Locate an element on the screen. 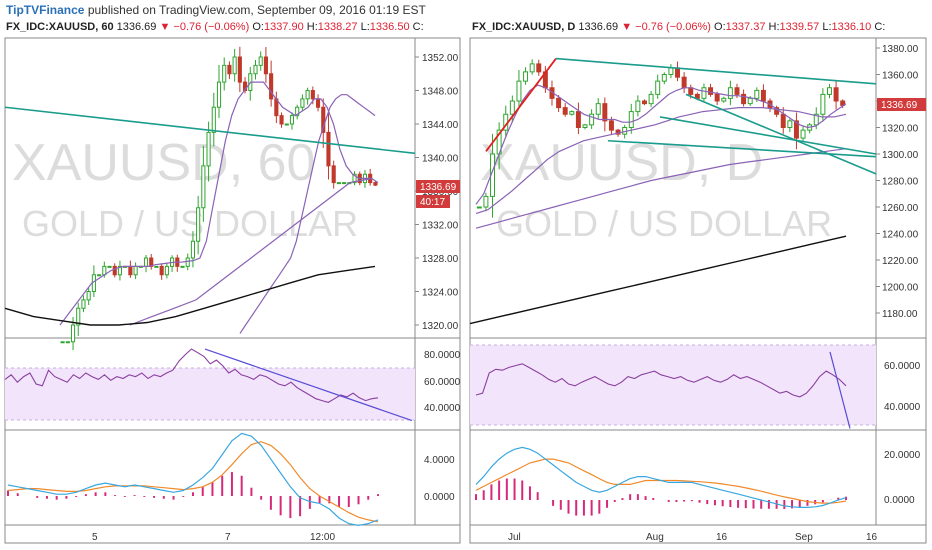  left-macd-line is located at coordinates (193, 479).